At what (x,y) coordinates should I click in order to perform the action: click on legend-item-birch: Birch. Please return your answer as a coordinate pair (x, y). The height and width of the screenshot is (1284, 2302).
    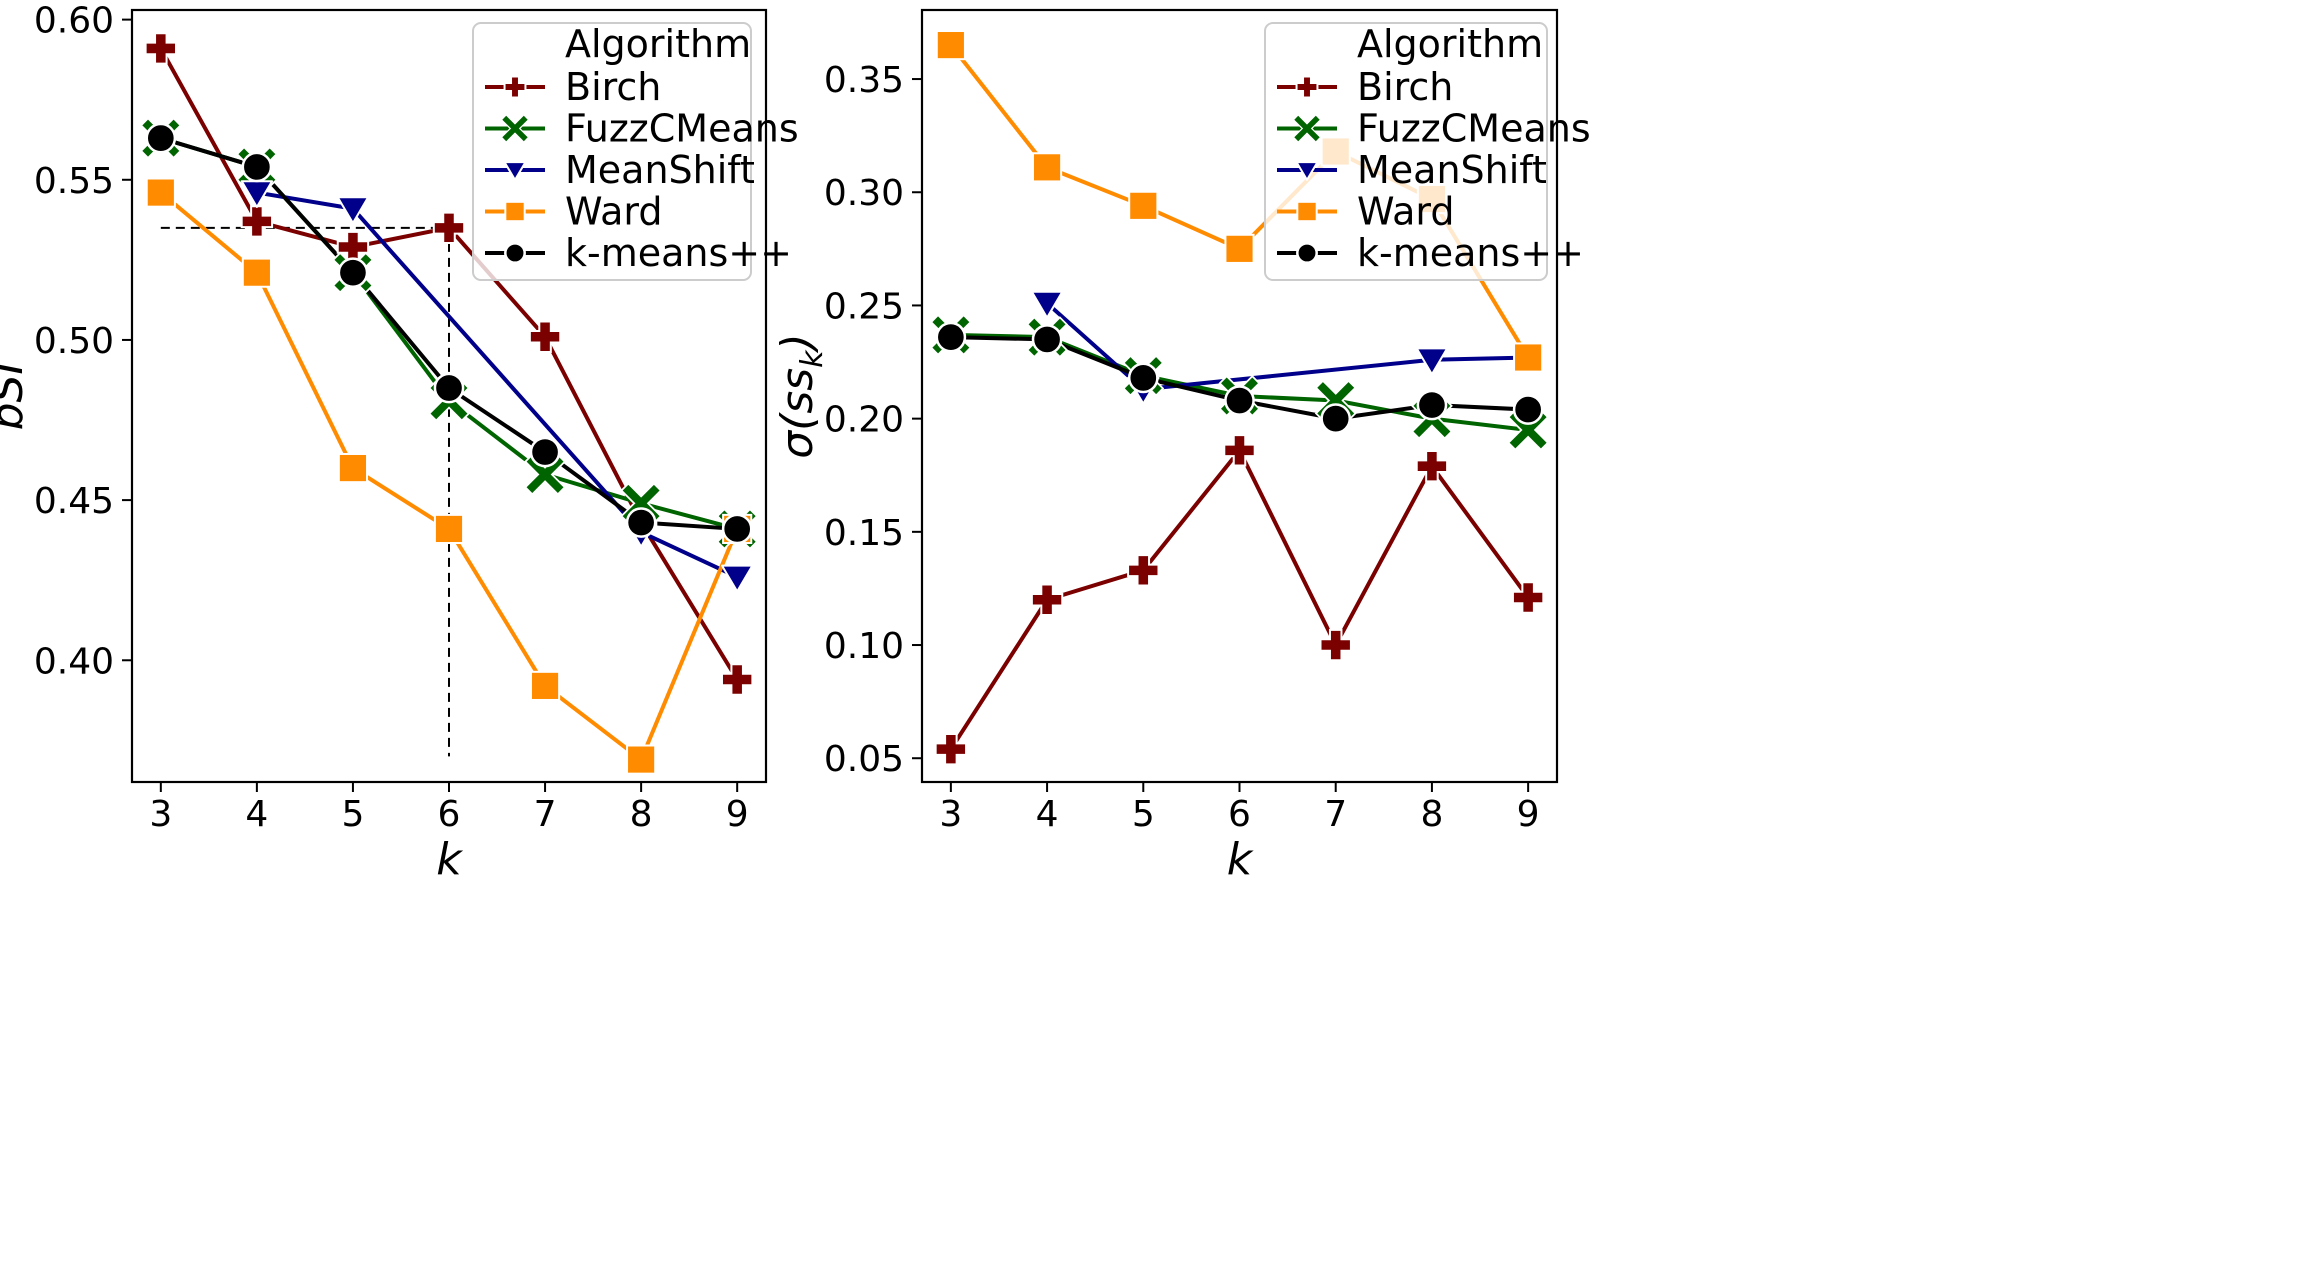
    Looking at the image, I should click on (1365, 87).